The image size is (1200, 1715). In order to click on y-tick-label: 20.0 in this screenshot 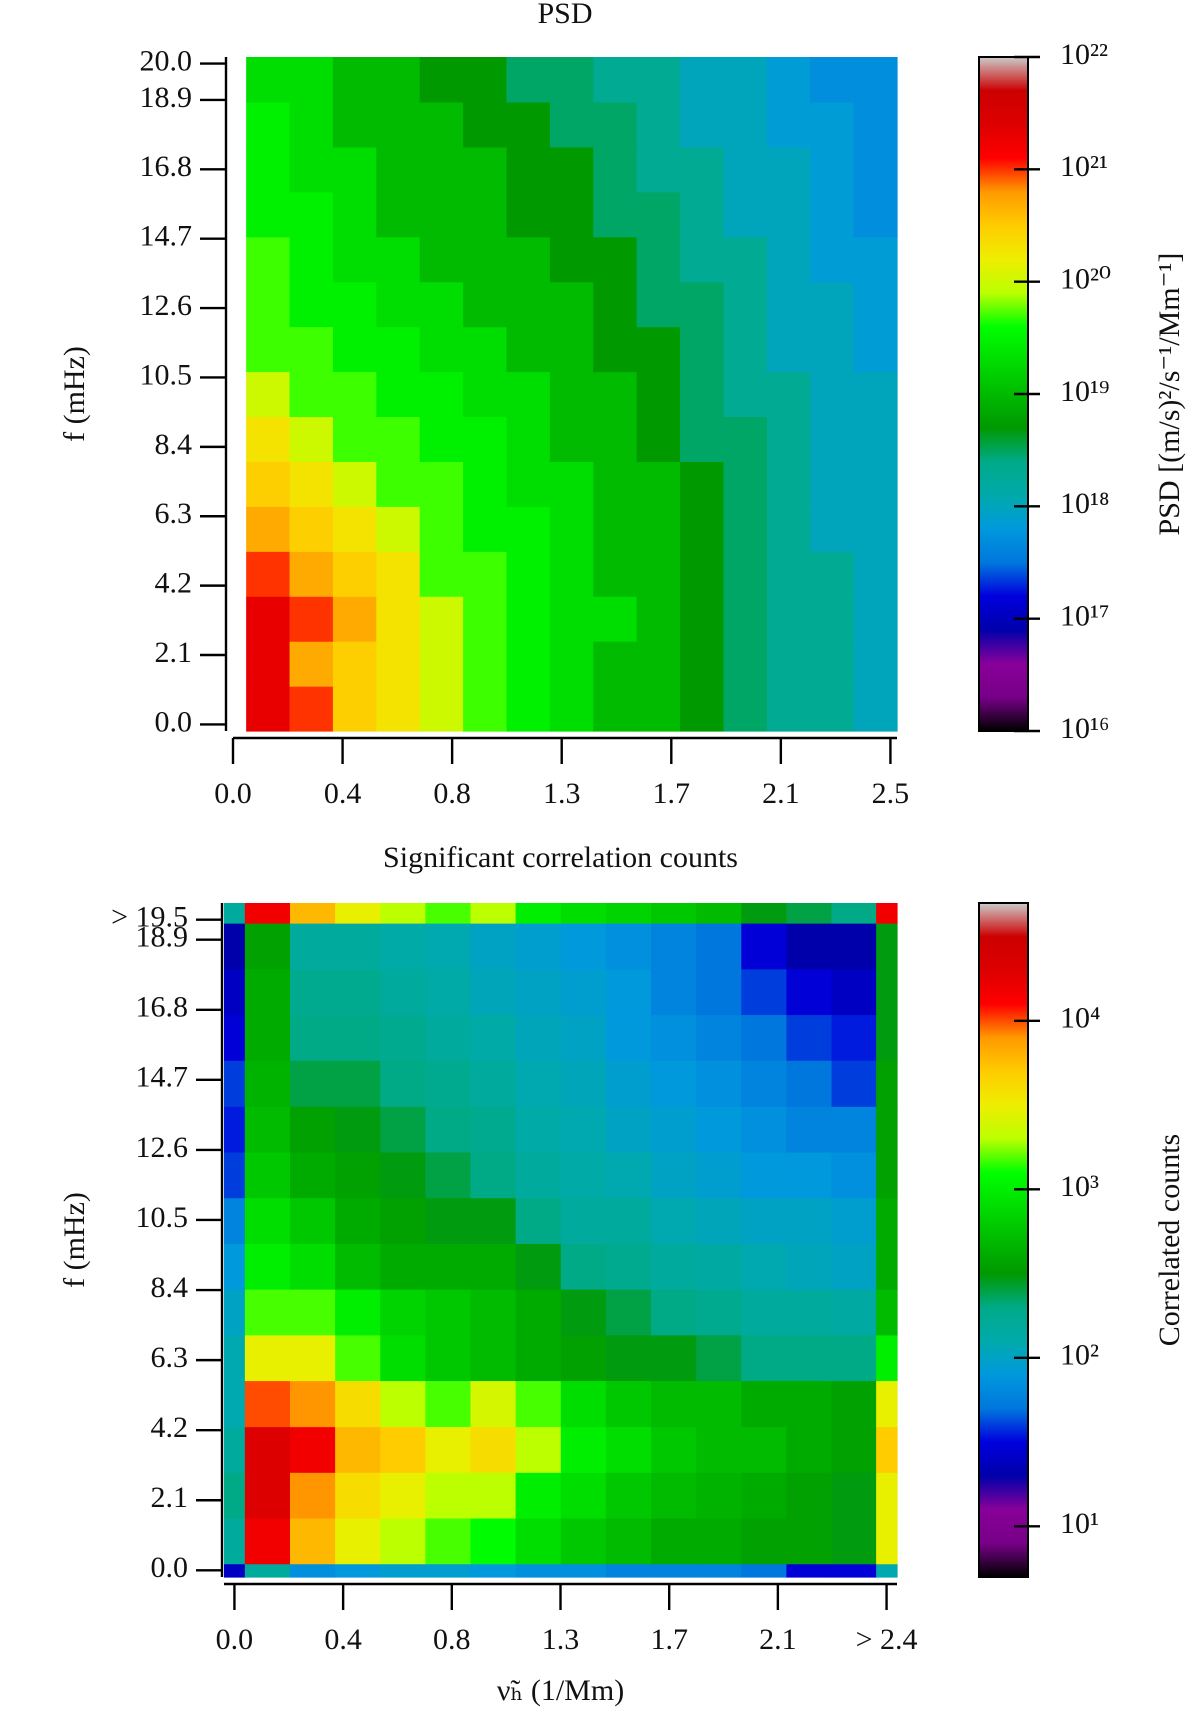, I will do `click(166, 60)`.